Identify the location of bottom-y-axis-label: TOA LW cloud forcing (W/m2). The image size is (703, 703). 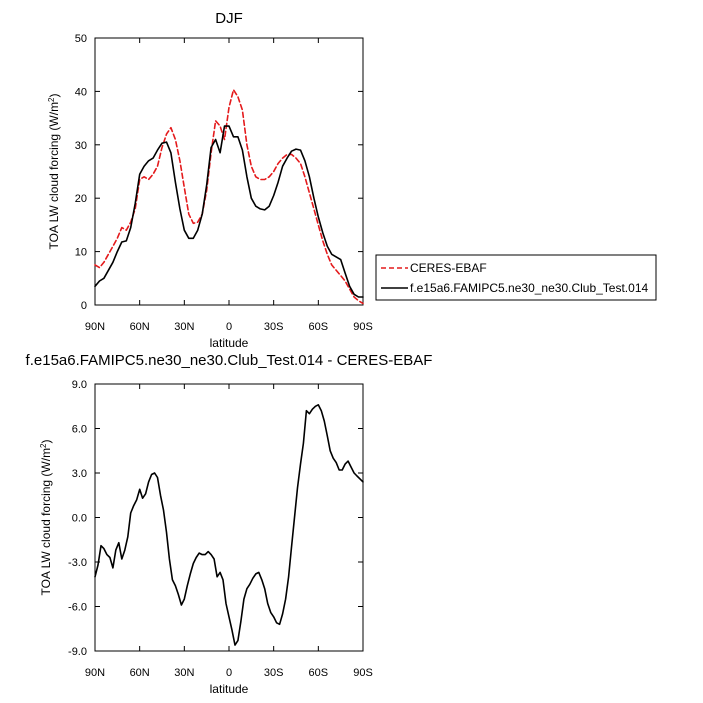
(46, 517).